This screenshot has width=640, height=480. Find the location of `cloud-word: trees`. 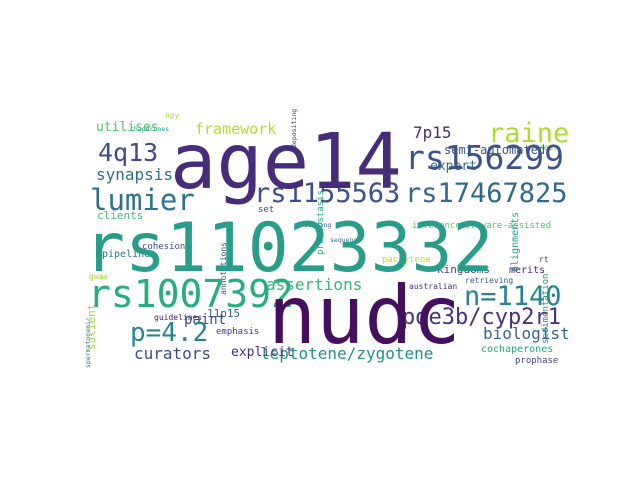

cloud-word: trees is located at coordinates (546, 147).